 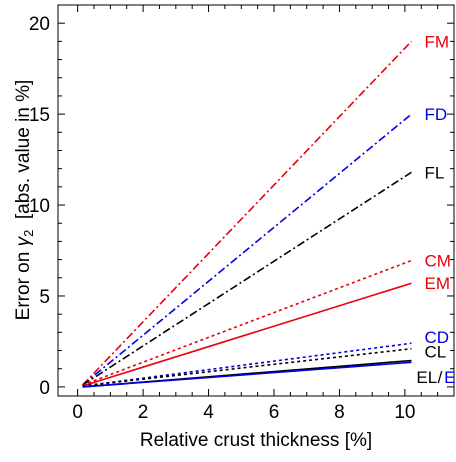 What do you see at coordinates (23, 240) in the screenshot?
I see `y-axis-label-symbol: γ` at bounding box center [23, 240].